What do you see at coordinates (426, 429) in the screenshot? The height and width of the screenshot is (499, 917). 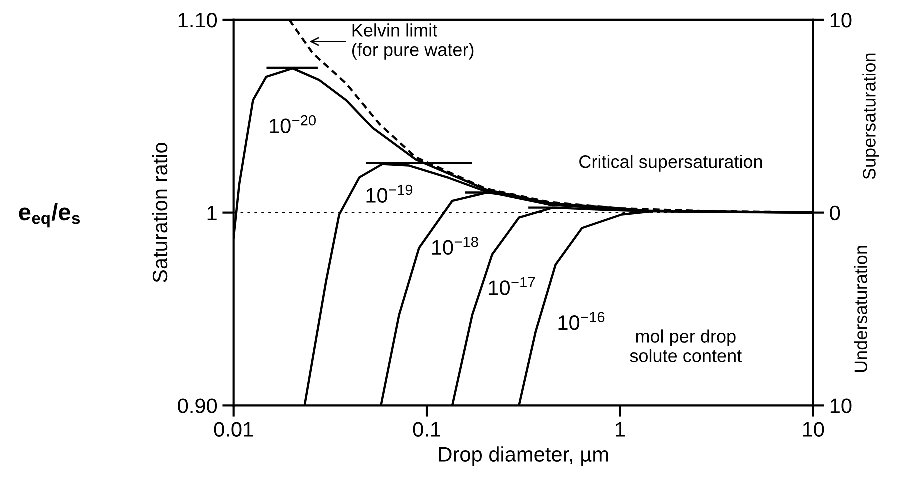 I see `x-tick-label: 0.1` at bounding box center [426, 429].